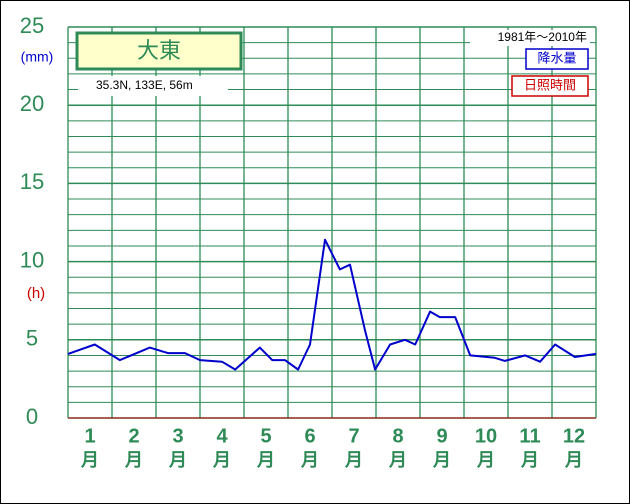  I want to click on y-unit-right: (h), so click(36, 293).